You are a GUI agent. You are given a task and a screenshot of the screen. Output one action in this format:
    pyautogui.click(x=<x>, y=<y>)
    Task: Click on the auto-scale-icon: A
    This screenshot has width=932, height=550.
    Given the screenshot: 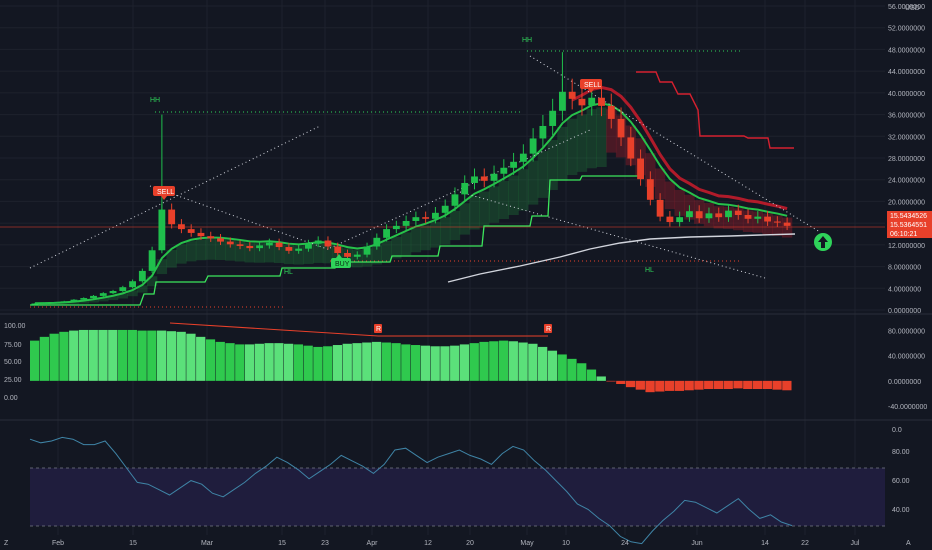 What is the action you would take?
    pyautogui.click(x=908, y=543)
    